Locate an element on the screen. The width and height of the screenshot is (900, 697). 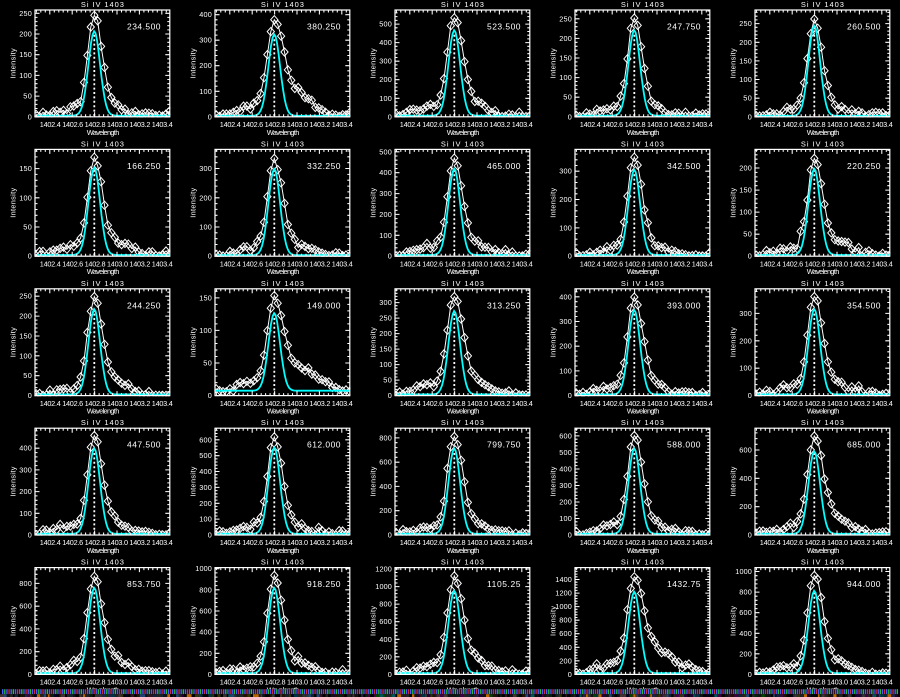
svg-text: 380.250 is located at coordinates (324, 27).